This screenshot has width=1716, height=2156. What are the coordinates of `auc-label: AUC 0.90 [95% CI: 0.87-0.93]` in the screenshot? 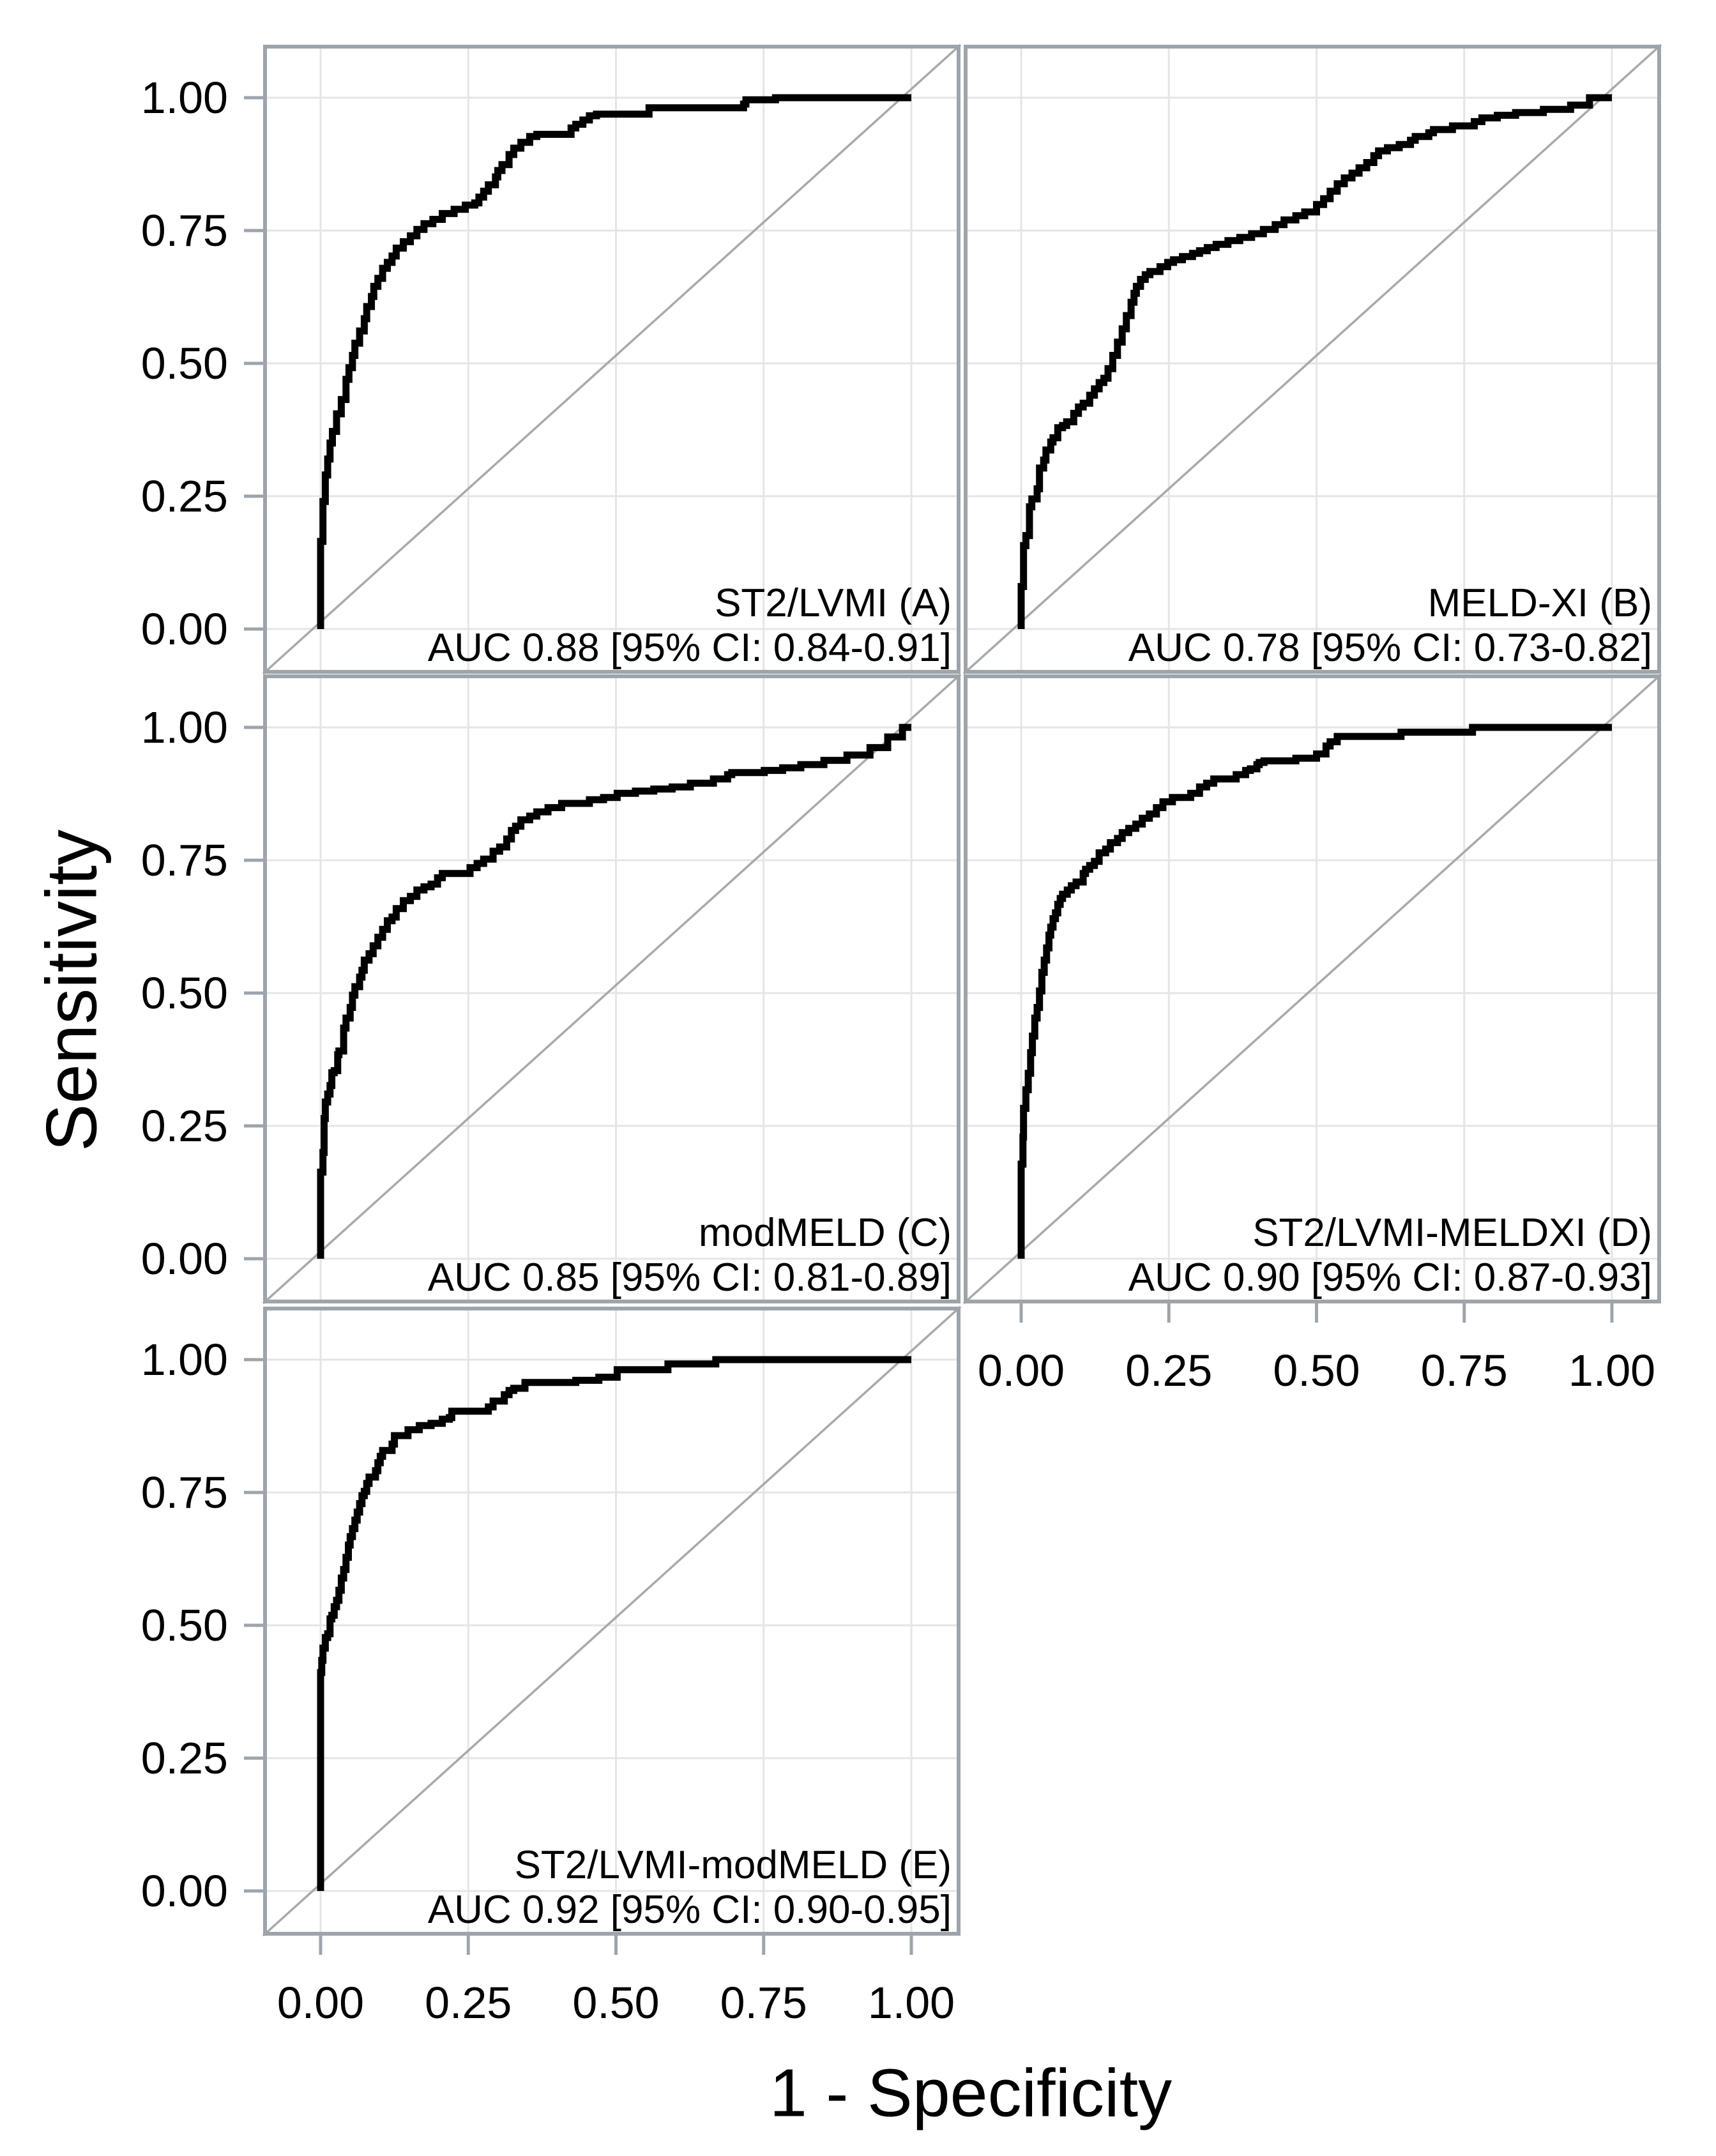 It's located at (1390, 1278).